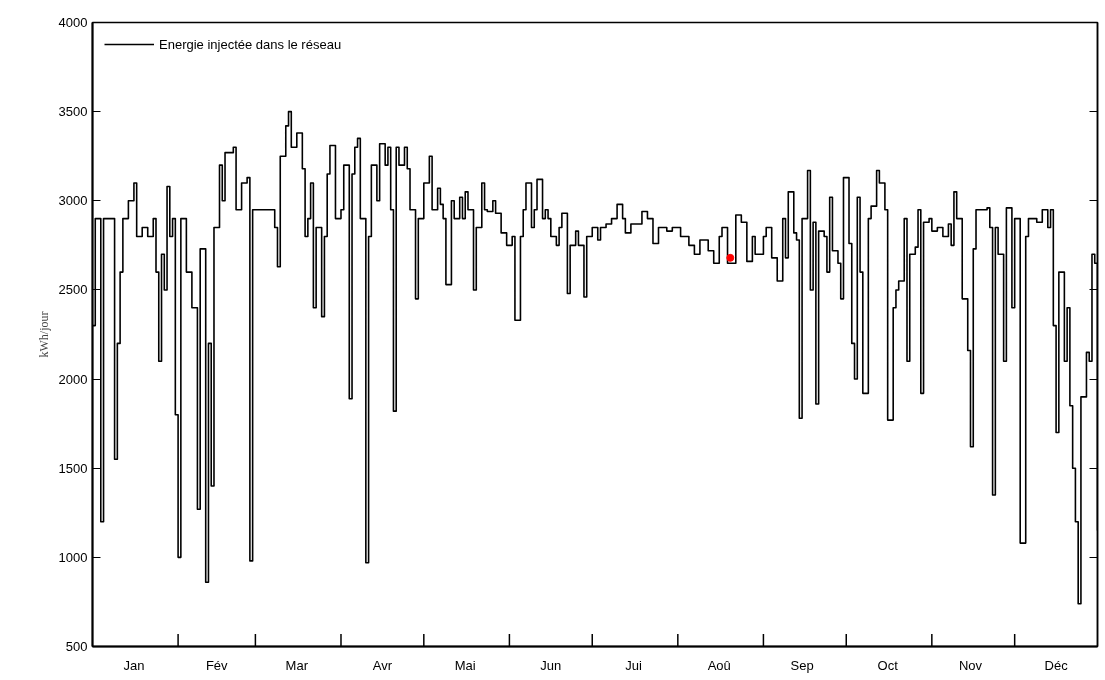  Describe the element at coordinates (73, 557) in the screenshot. I see `y-tick-label: 1000` at that location.